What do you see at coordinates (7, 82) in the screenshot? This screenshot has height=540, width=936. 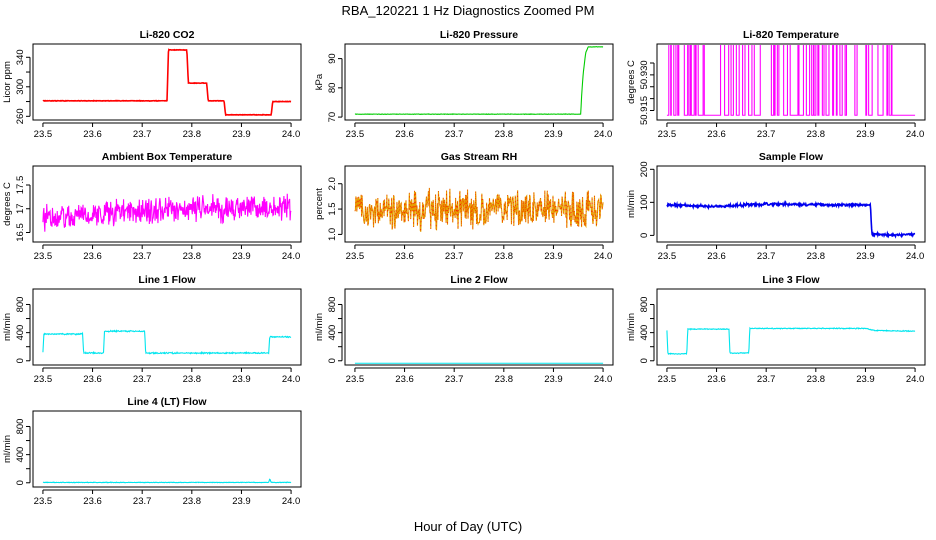 I see `y-axis-label: Licor ppm` at bounding box center [7, 82].